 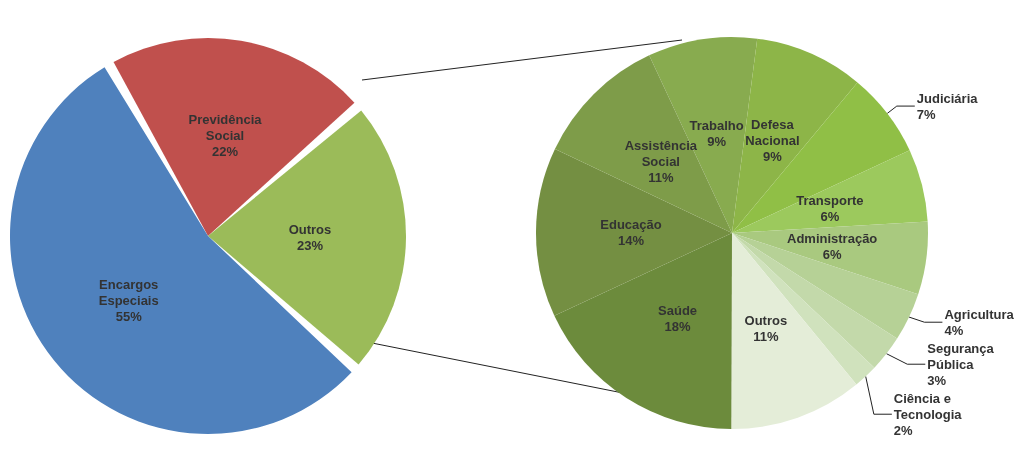 What do you see at coordinates (225, 151) in the screenshot?
I see `data-label: 22%` at bounding box center [225, 151].